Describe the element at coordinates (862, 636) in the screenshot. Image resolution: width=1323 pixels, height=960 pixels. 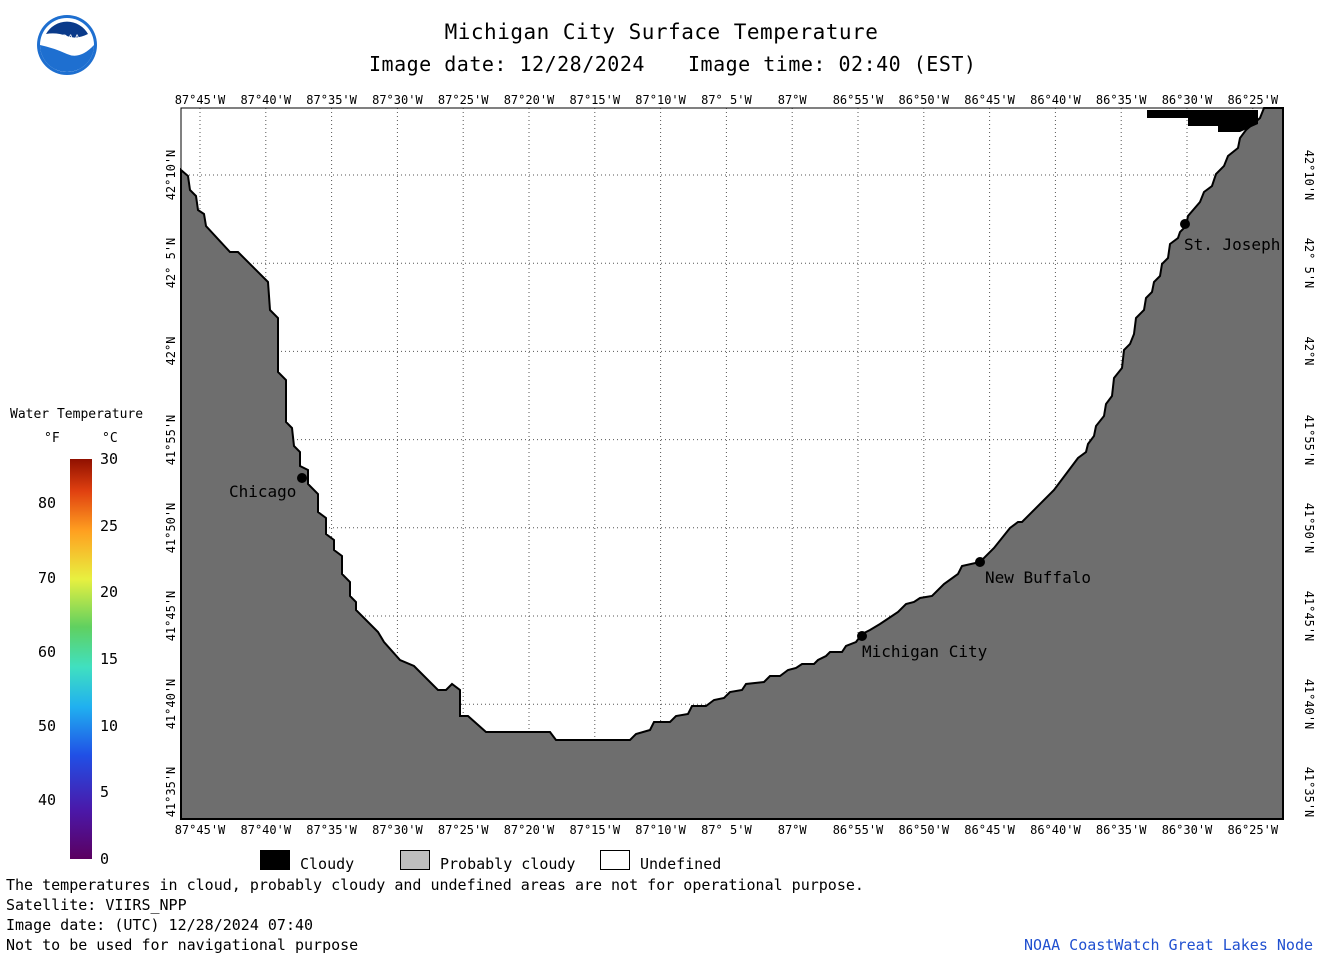
I see `city-marker-michigan-city` at that location.